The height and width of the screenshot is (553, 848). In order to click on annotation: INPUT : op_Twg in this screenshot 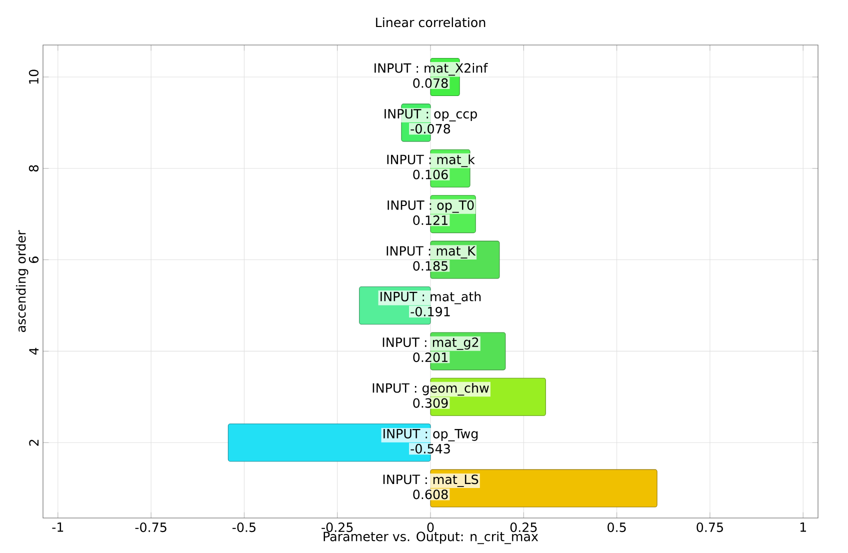, I will do `click(431, 435)`.